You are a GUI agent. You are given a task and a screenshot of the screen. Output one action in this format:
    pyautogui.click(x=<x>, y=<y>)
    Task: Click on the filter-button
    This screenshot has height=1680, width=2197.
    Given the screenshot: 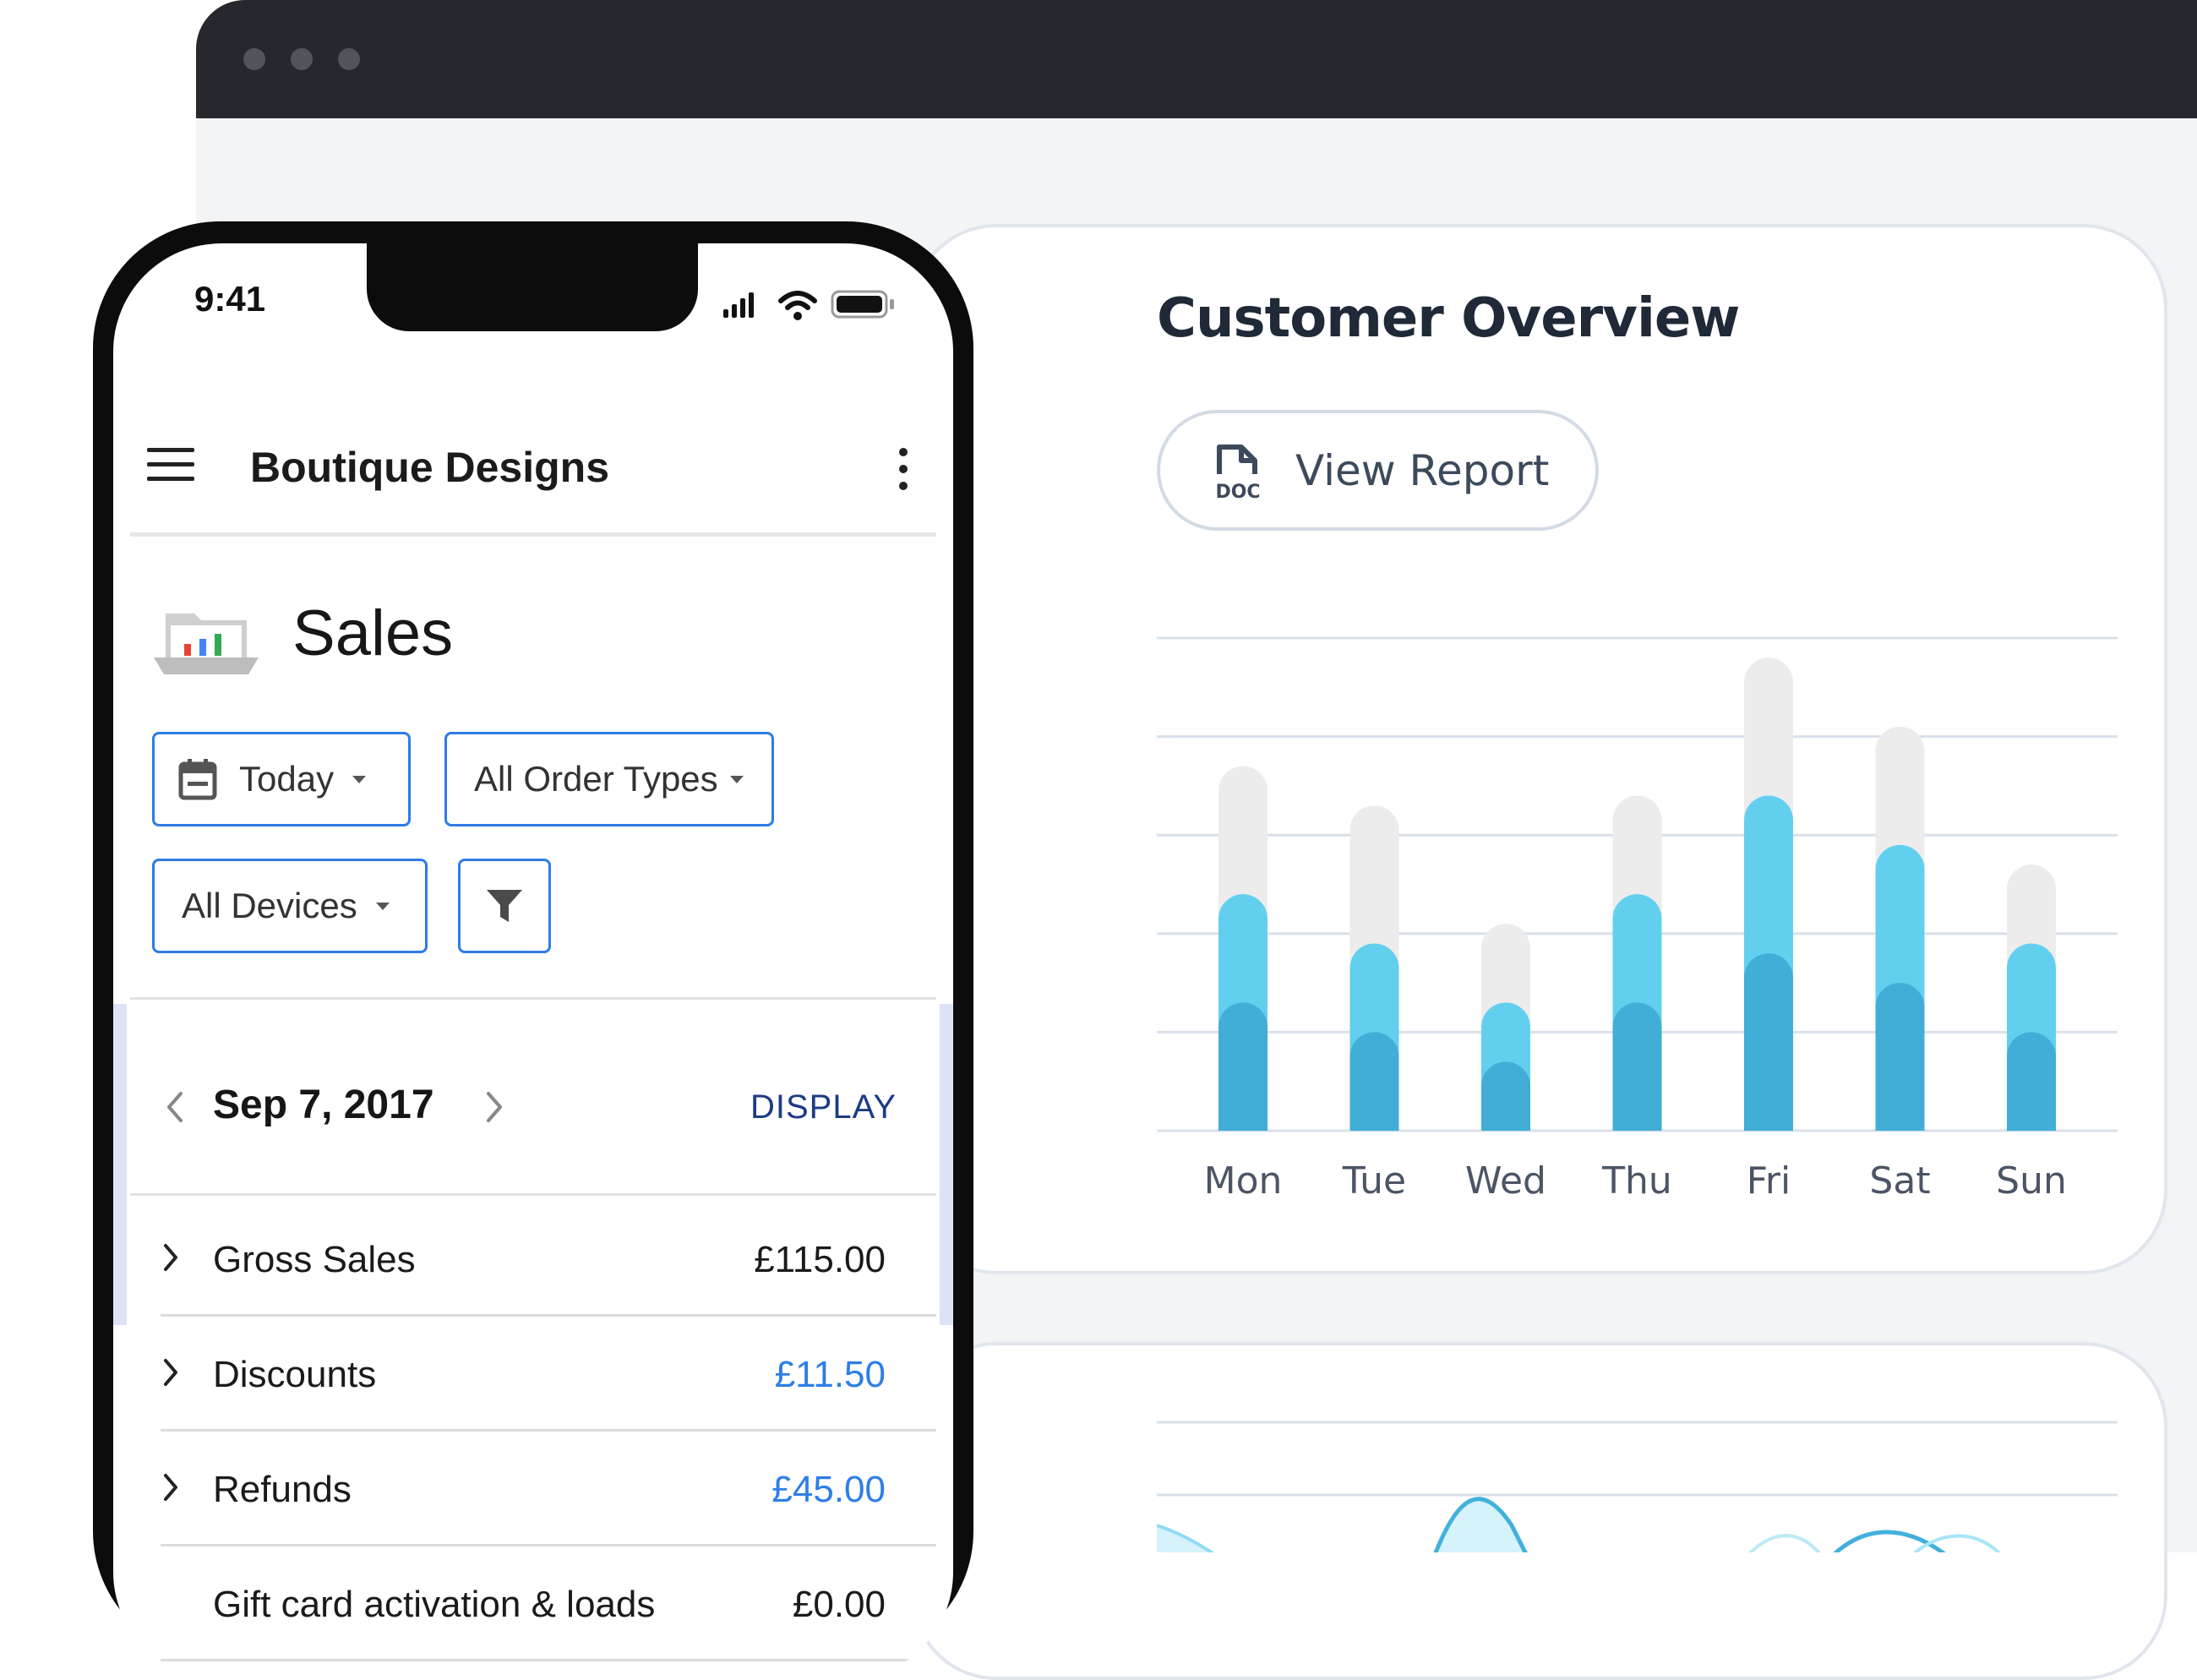 What is the action you would take?
    pyautogui.click(x=504, y=906)
    